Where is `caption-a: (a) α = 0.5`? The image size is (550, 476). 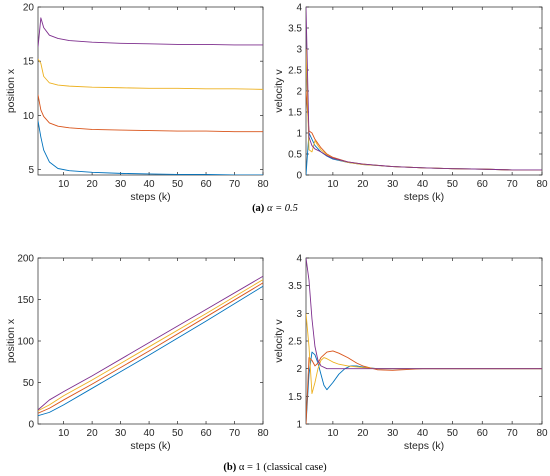 caption-a: (a) α = 0.5 is located at coordinates (275, 208).